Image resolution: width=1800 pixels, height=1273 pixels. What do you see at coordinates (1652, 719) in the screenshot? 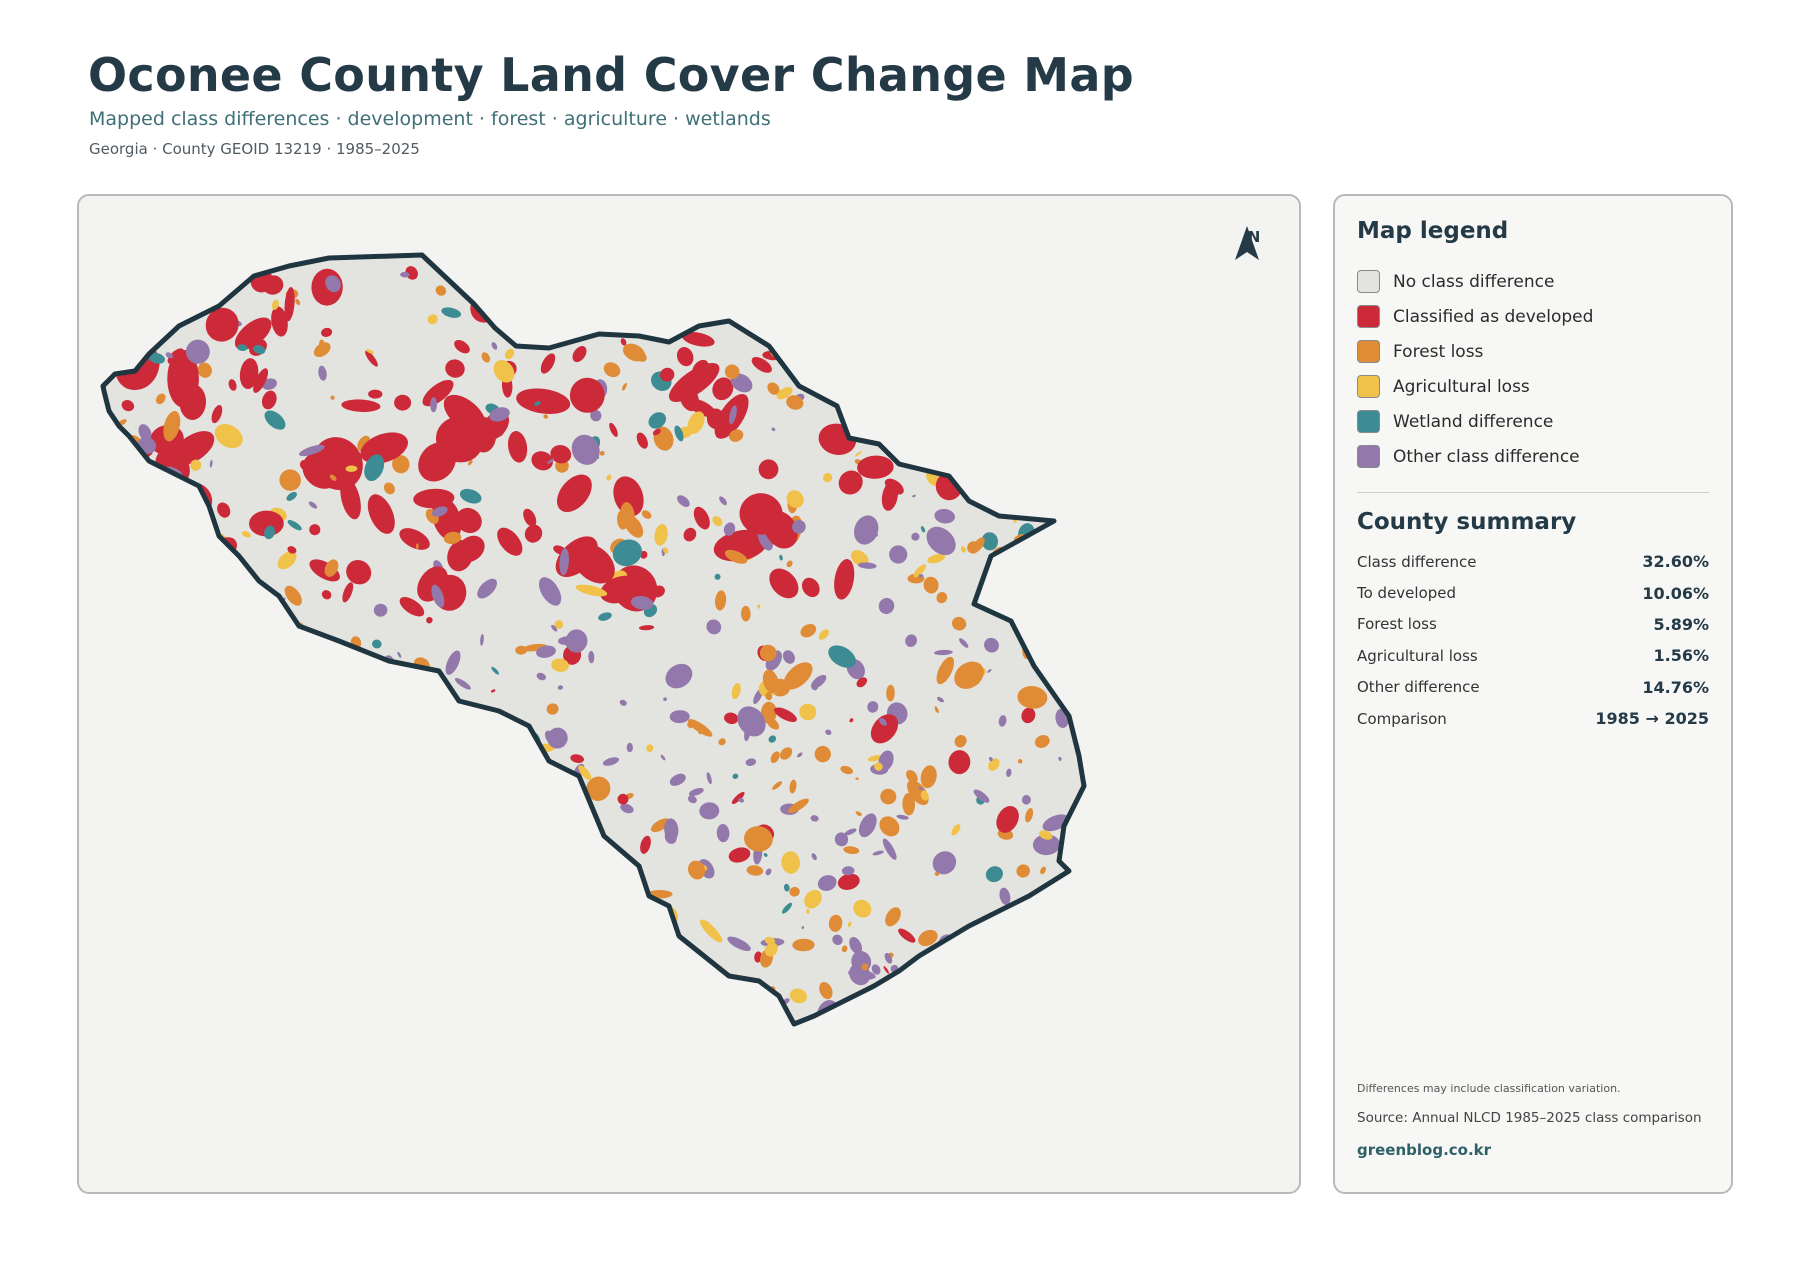
I see `summary-value: 1985 → 2025` at bounding box center [1652, 719].